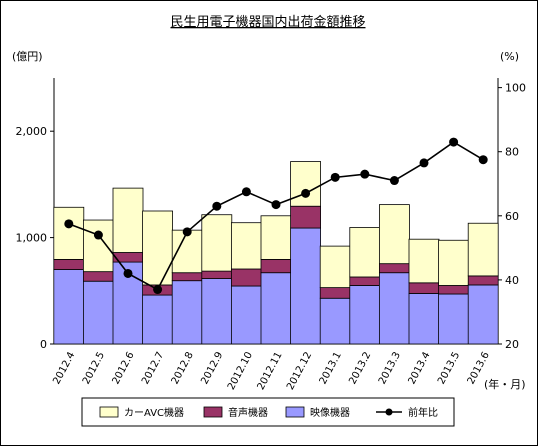  What do you see at coordinates (512, 216) in the screenshot?
I see `y-right-tick-label: 60` at bounding box center [512, 216].